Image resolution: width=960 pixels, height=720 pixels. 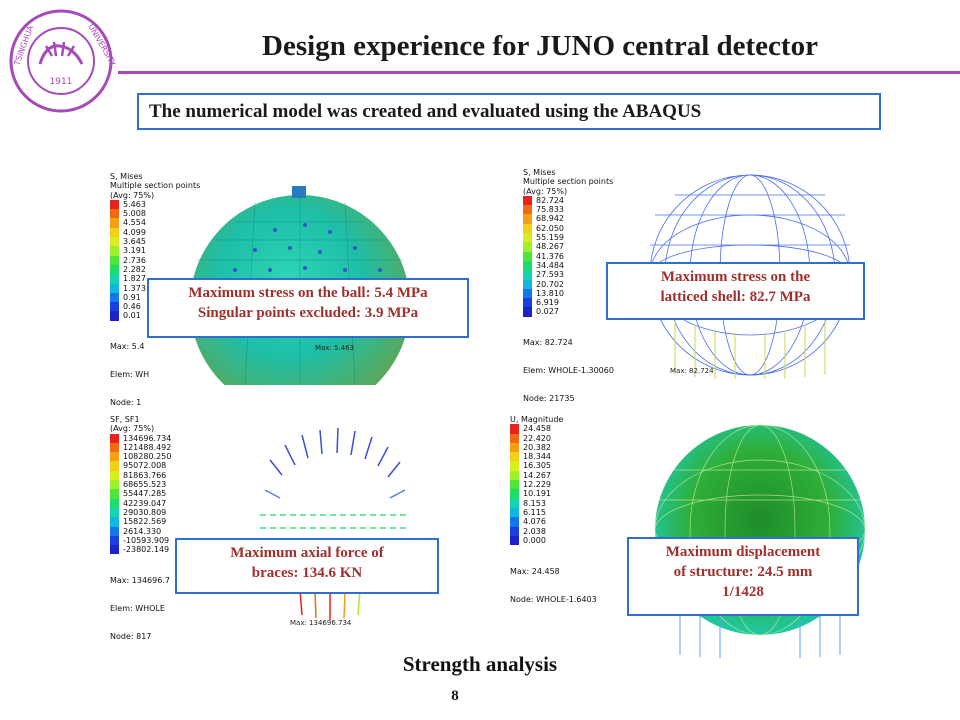 What do you see at coordinates (140, 581) in the screenshot?
I see `legend-footer-line: Max: 134696.7` at bounding box center [140, 581].